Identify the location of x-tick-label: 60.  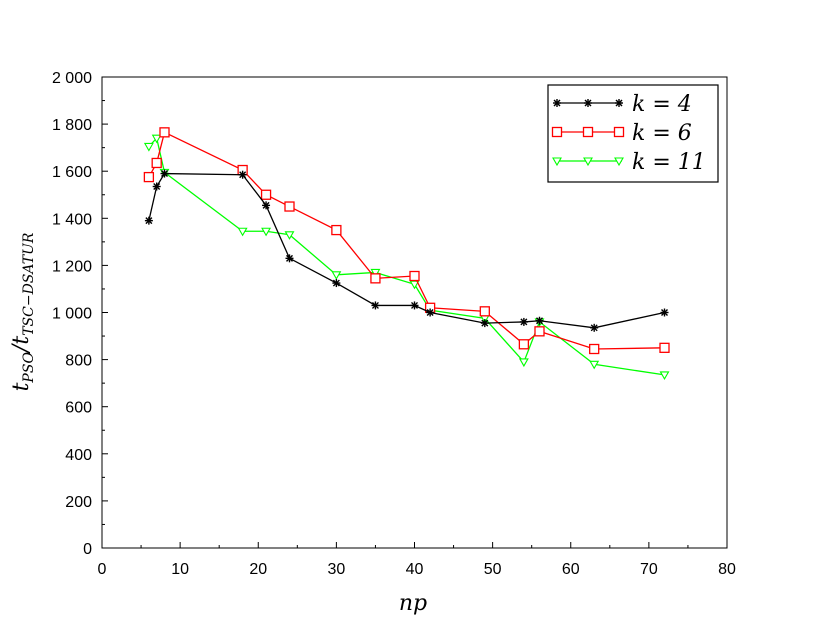
(571, 569).